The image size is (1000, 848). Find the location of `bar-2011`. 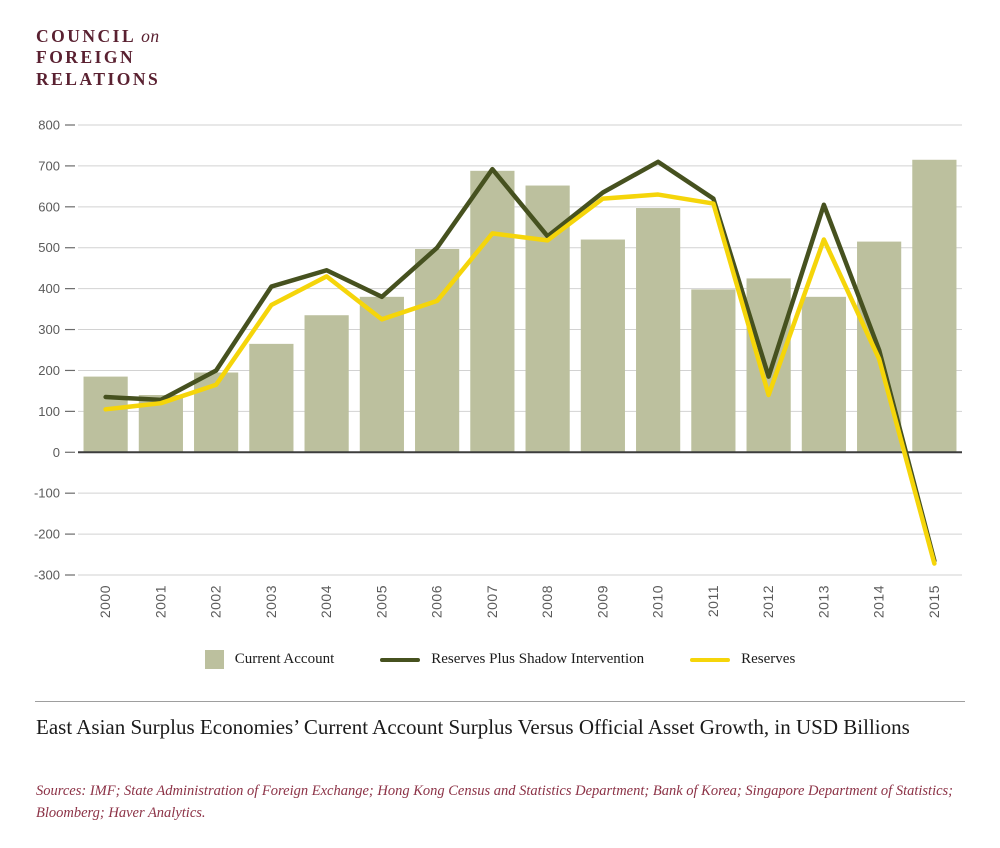

bar-2011 is located at coordinates (713, 371).